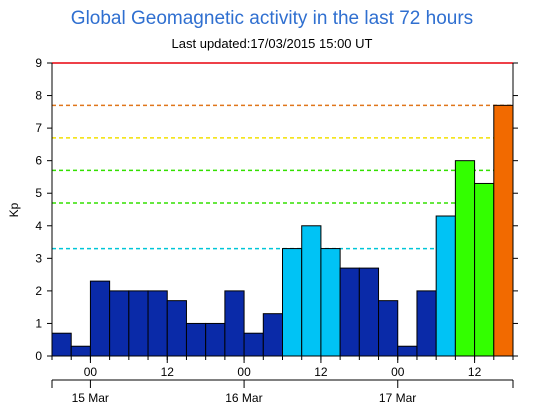  I want to click on y-tick-label: 4, so click(38, 226).